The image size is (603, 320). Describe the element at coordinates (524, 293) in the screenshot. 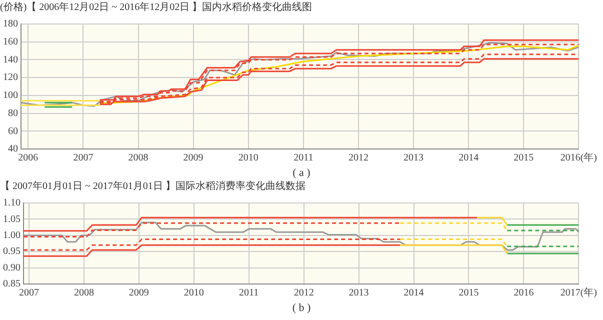

I see `x-tick-label: 2016` at that location.